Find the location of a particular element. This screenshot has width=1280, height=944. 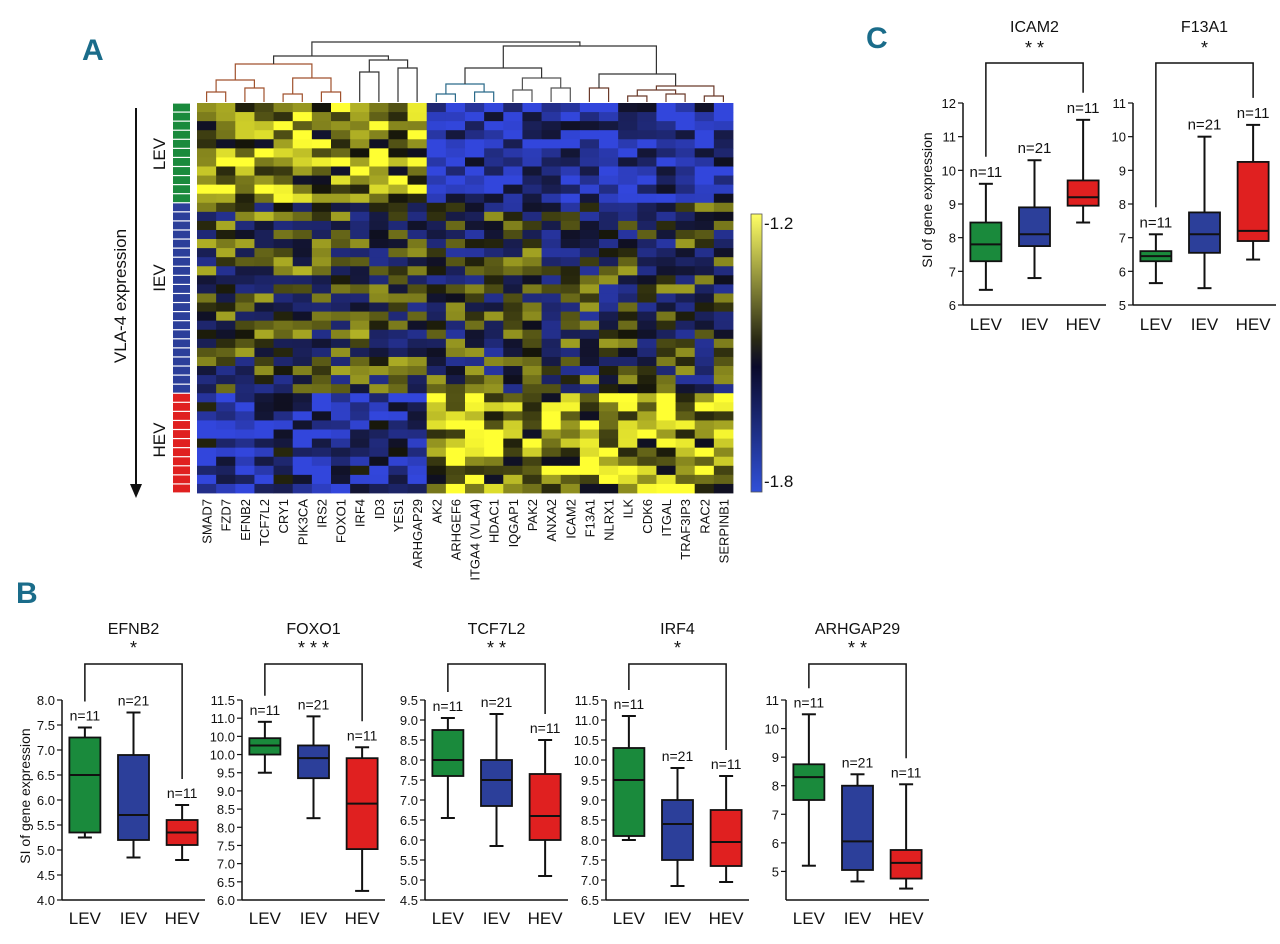

y-tick-label: 10.5 is located at coordinates (586, 740).